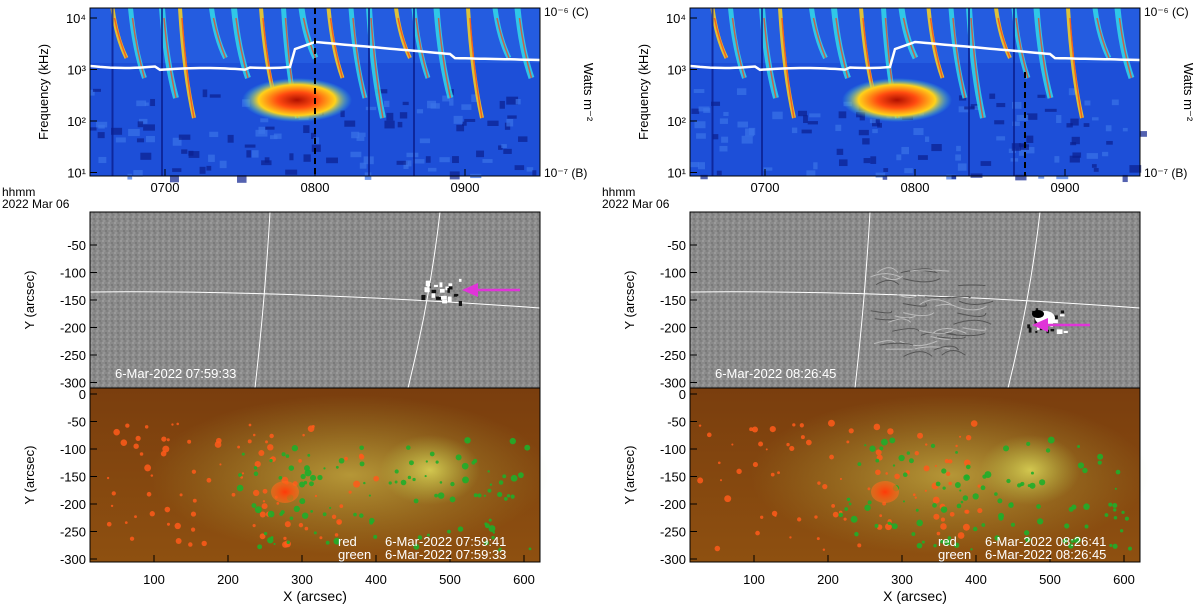 The width and height of the screenshot is (1200, 606). Describe the element at coordinates (618, 192) in the screenshot. I see `time-unit-label: hhmm` at that location.